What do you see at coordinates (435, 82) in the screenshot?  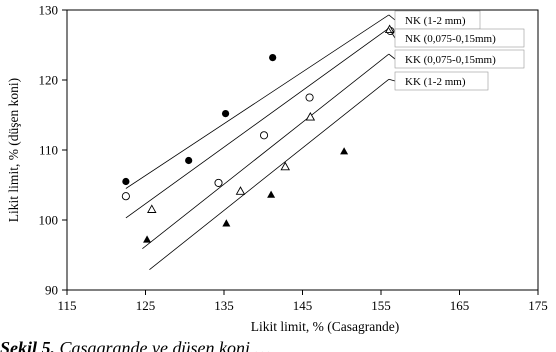 I see `legend-label: KK (1-2 mm)` at bounding box center [435, 82].